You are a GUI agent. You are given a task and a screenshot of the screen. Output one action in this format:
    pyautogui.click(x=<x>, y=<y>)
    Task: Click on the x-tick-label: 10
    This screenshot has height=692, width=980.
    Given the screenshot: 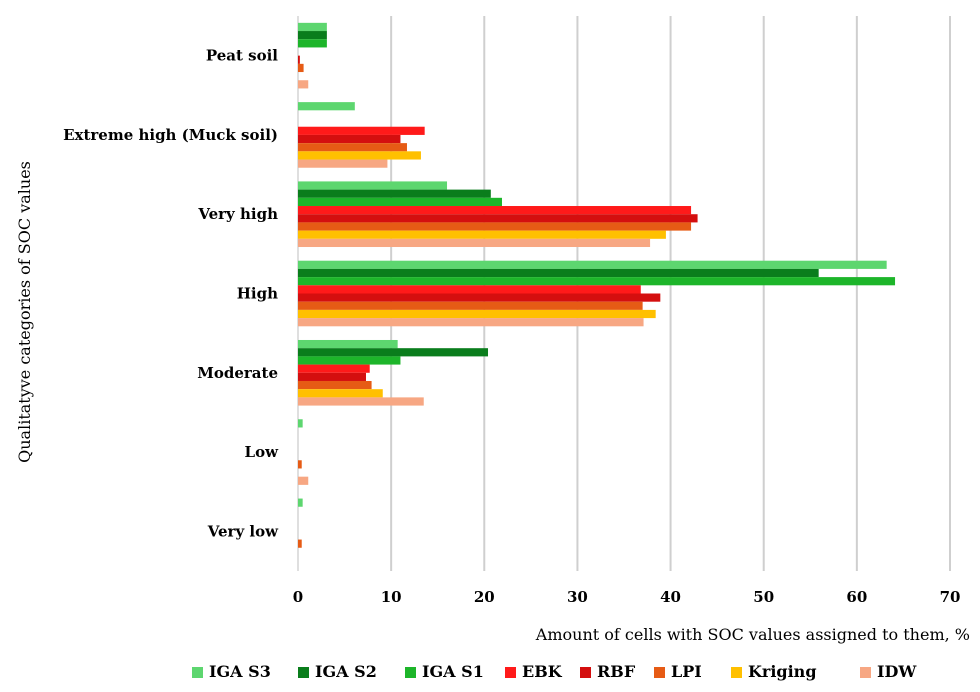 What is the action you would take?
    pyautogui.click(x=391, y=597)
    